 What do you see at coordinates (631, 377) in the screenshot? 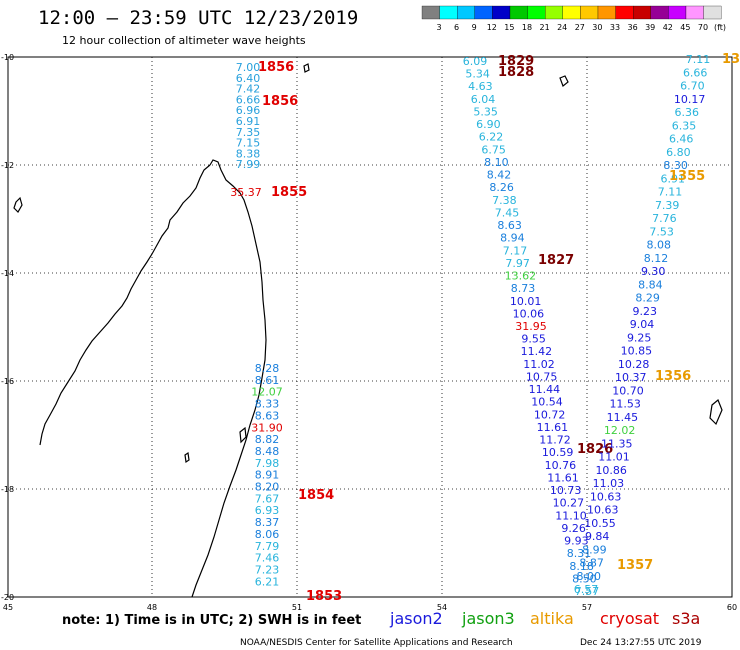
I see `wave-height-value: 10.37` at bounding box center [631, 377].